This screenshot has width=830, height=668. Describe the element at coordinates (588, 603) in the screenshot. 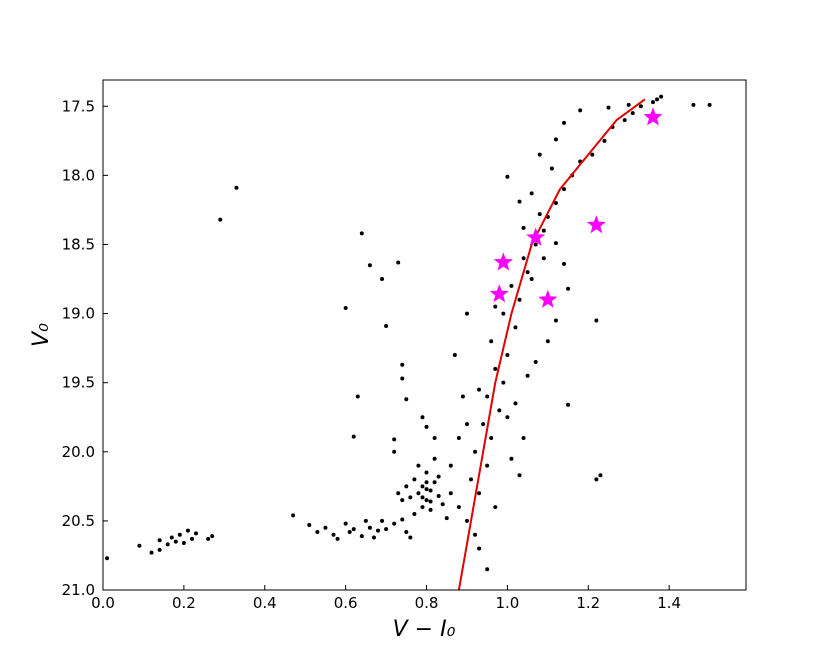

I see `x-tick-label: 1.2` at that location.